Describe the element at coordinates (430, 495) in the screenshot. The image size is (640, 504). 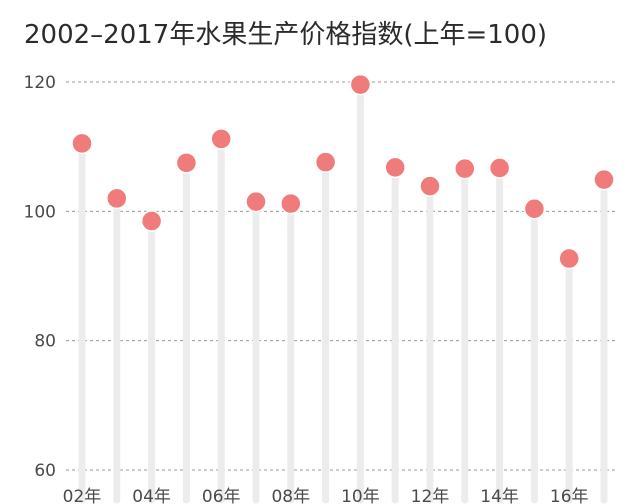
I see `x-tick-label: 12年` at that location.